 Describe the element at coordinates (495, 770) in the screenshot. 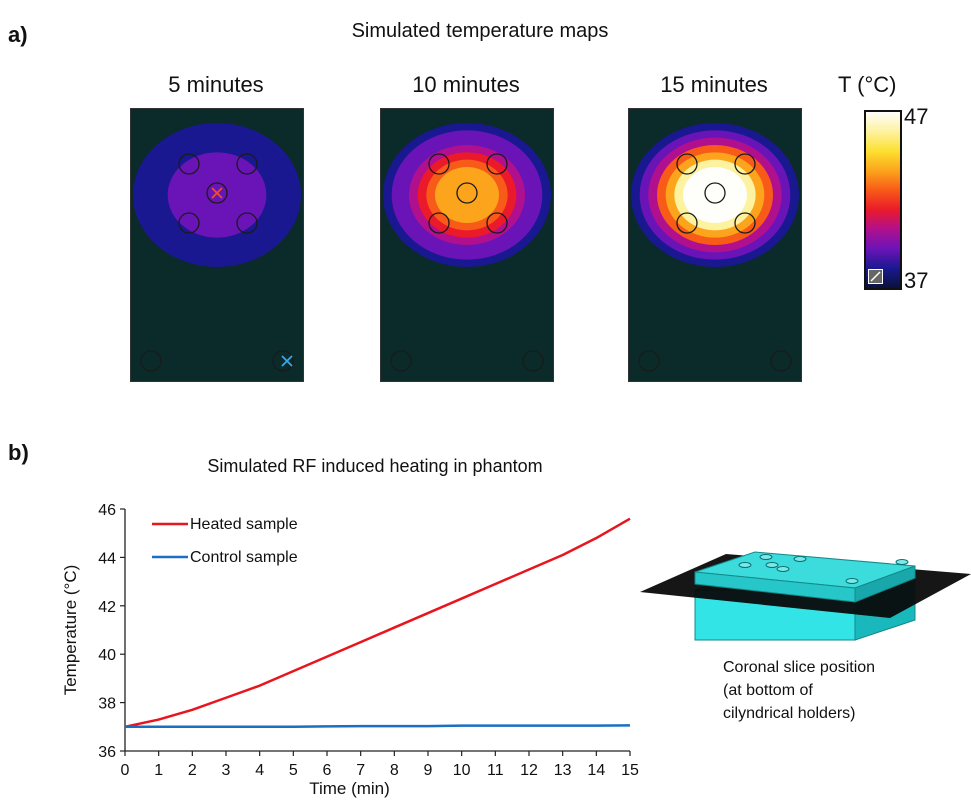

I see `x-tick-label: 11` at that location.